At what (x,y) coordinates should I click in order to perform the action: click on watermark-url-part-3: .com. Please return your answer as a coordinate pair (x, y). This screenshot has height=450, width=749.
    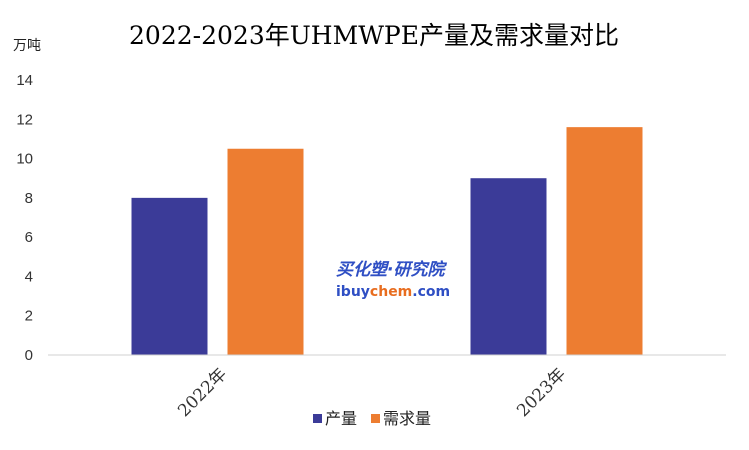
    Looking at the image, I should click on (431, 292).